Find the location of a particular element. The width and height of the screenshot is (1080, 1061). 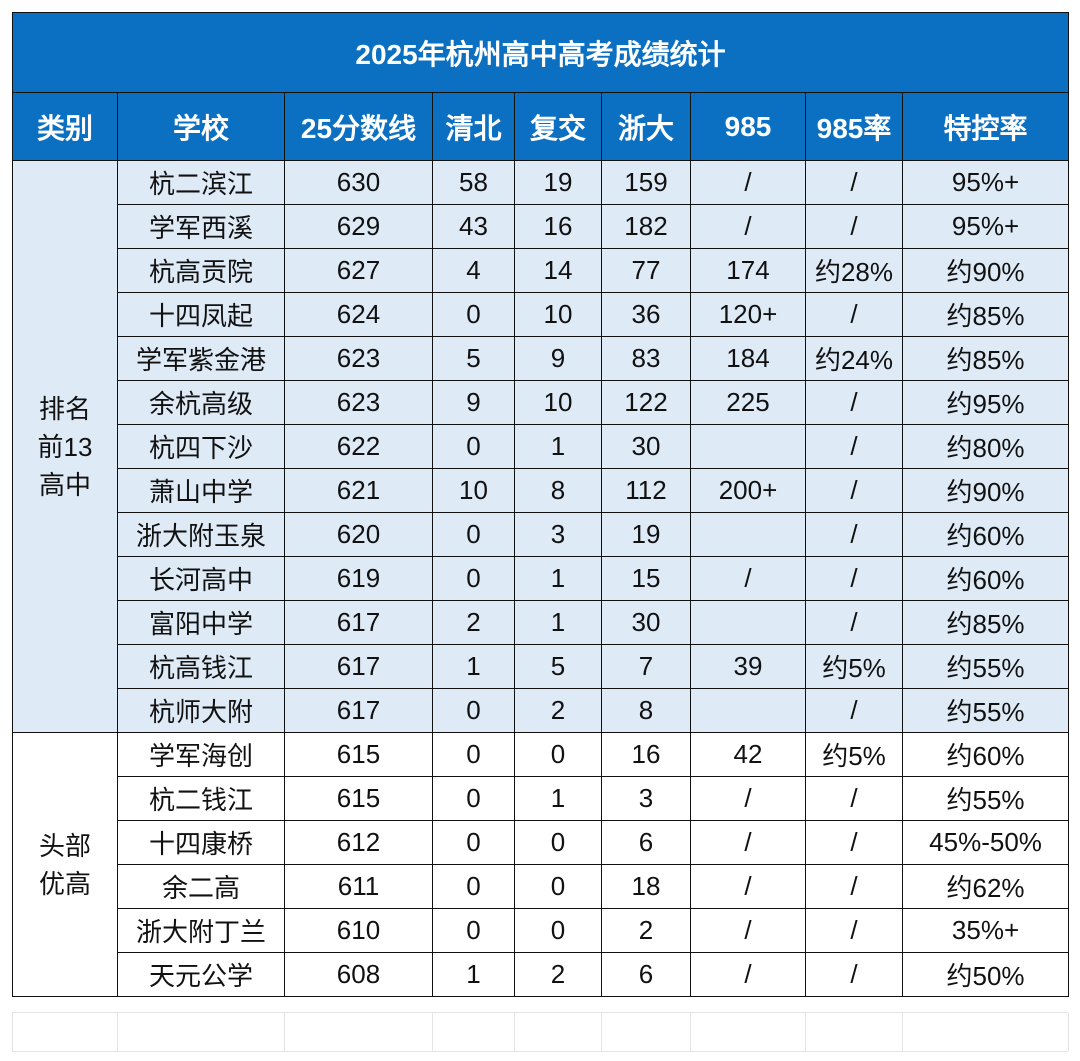

value-cell: 9 is located at coordinates (558, 358).